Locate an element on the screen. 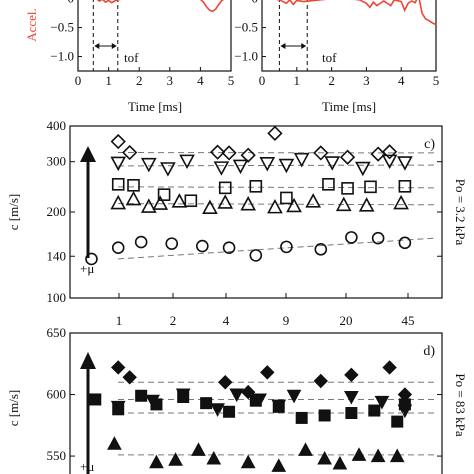 The width and height of the screenshot is (474, 474). y-axis-label: Accel. is located at coordinates (31, 25).